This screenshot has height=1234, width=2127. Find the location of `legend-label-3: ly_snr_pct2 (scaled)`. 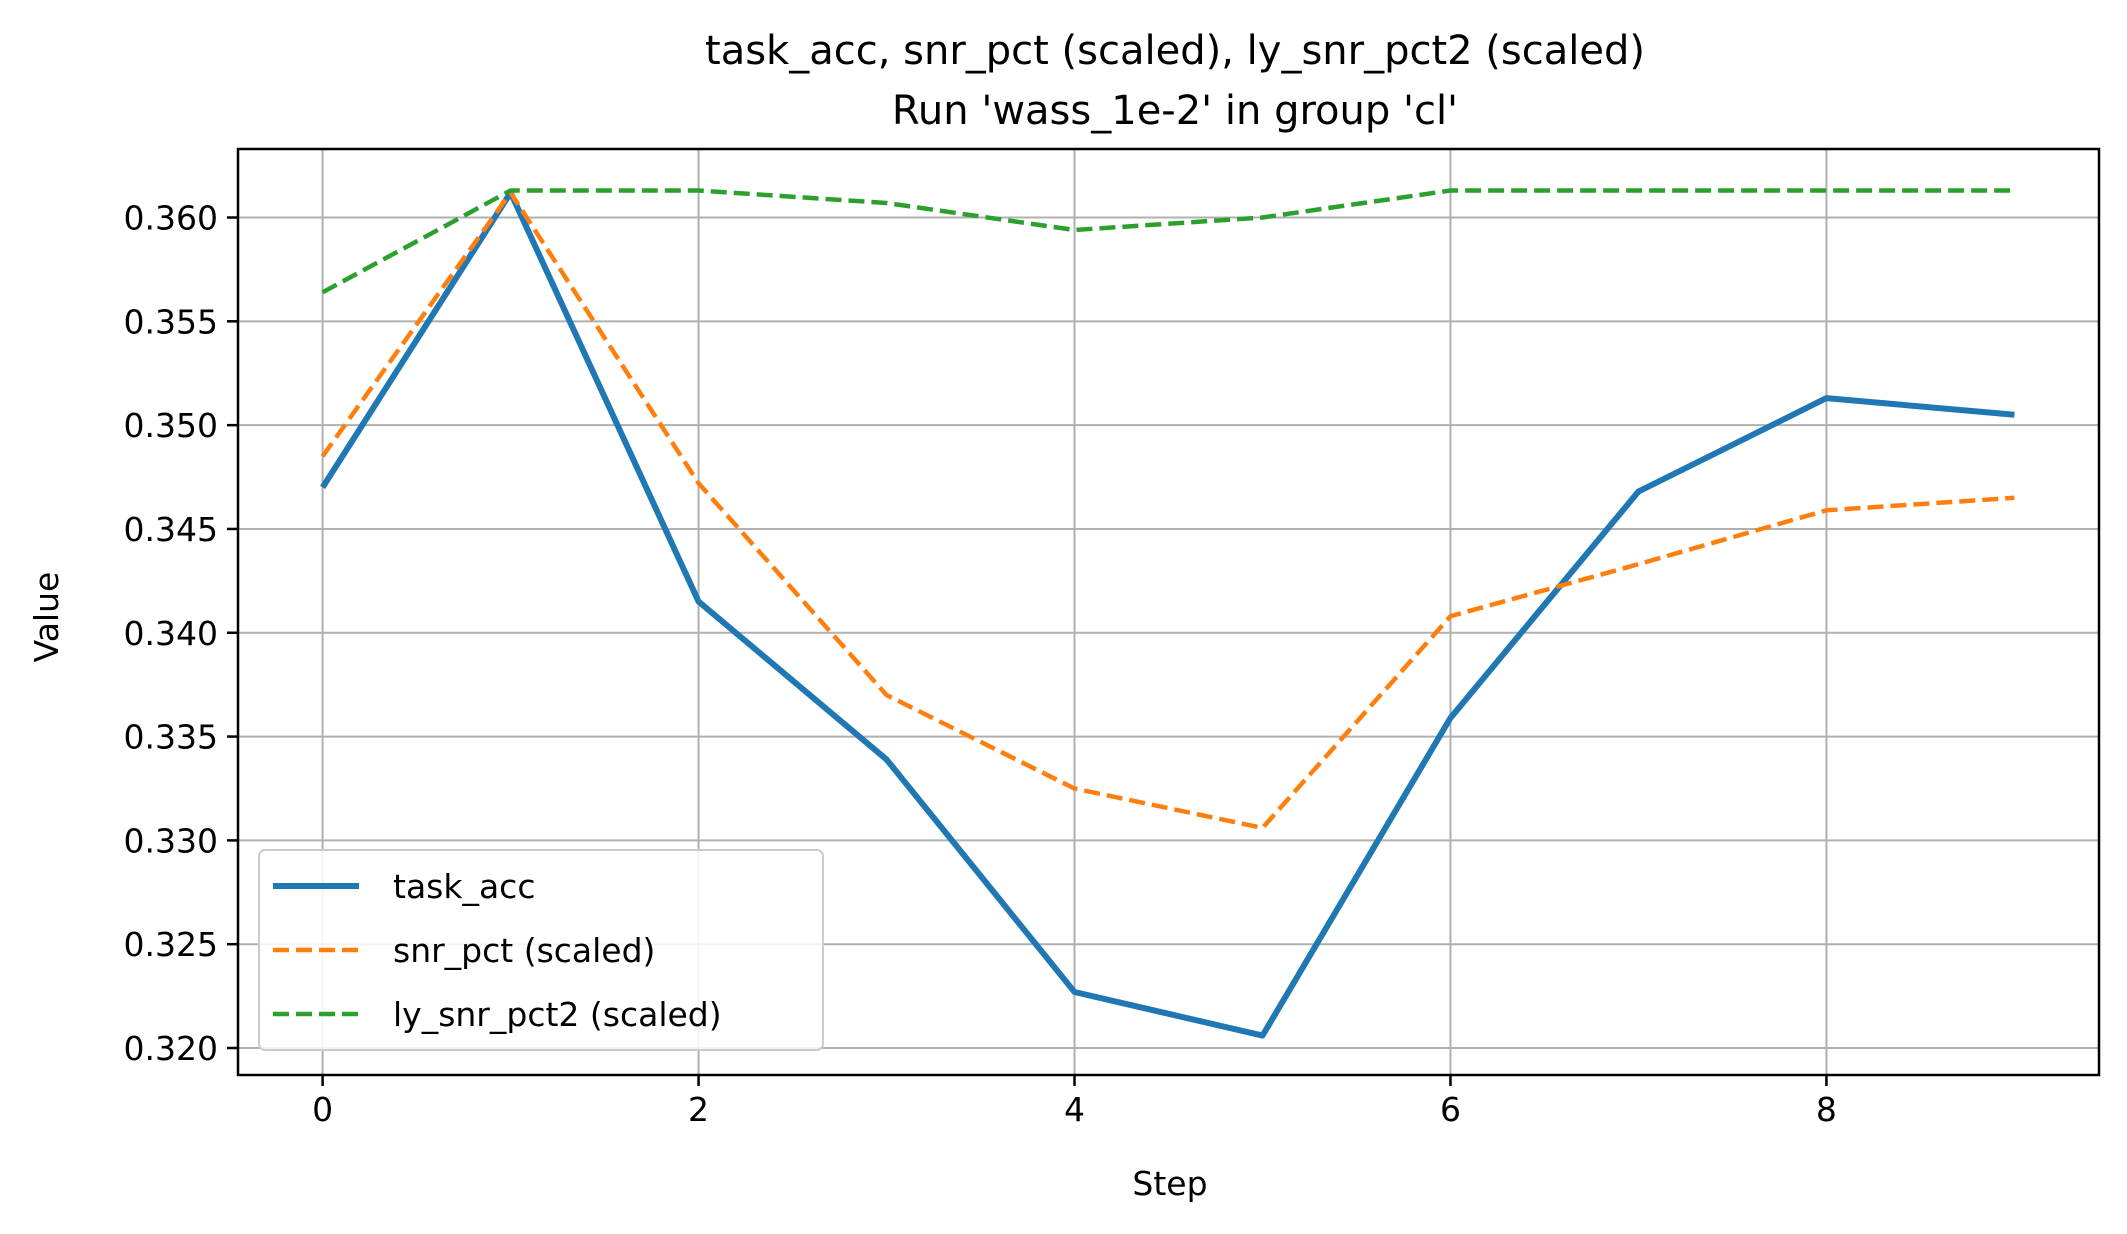

legend-label-3: ly_snr_pct2 (scaled) is located at coordinates (557, 1014).